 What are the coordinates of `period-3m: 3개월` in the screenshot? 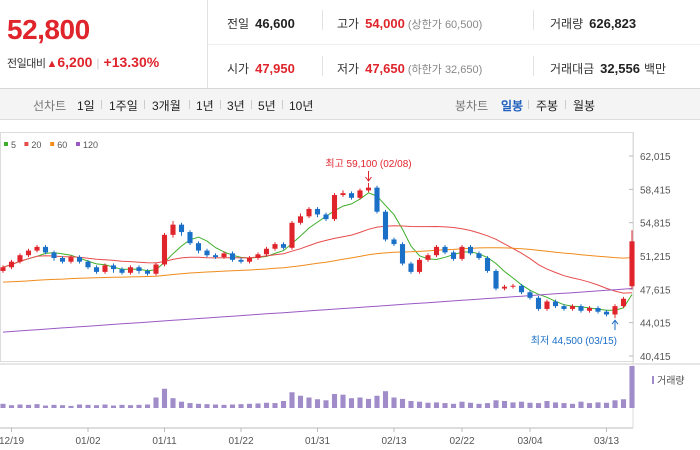 It's located at (166, 106).